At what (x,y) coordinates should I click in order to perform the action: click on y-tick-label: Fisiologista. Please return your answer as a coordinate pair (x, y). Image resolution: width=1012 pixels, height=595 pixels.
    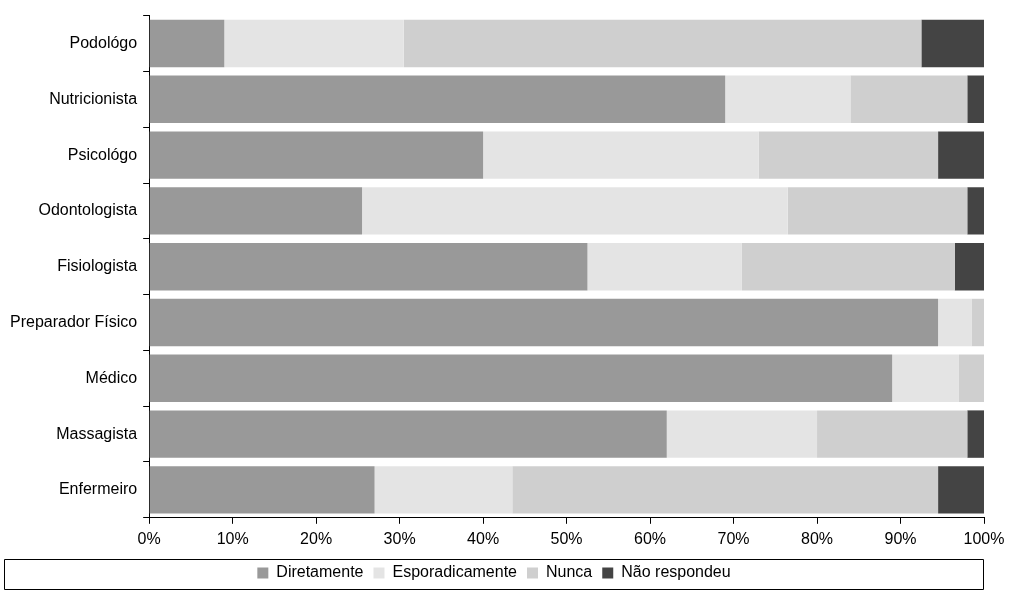
    Looking at the image, I should click on (97, 266).